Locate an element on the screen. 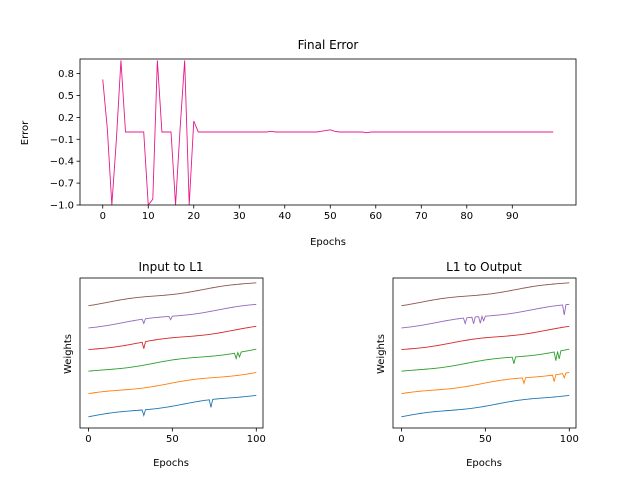 The height and width of the screenshot is (480, 640). final-error-ytick-label: 0.8 is located at coordinates (66, 74).